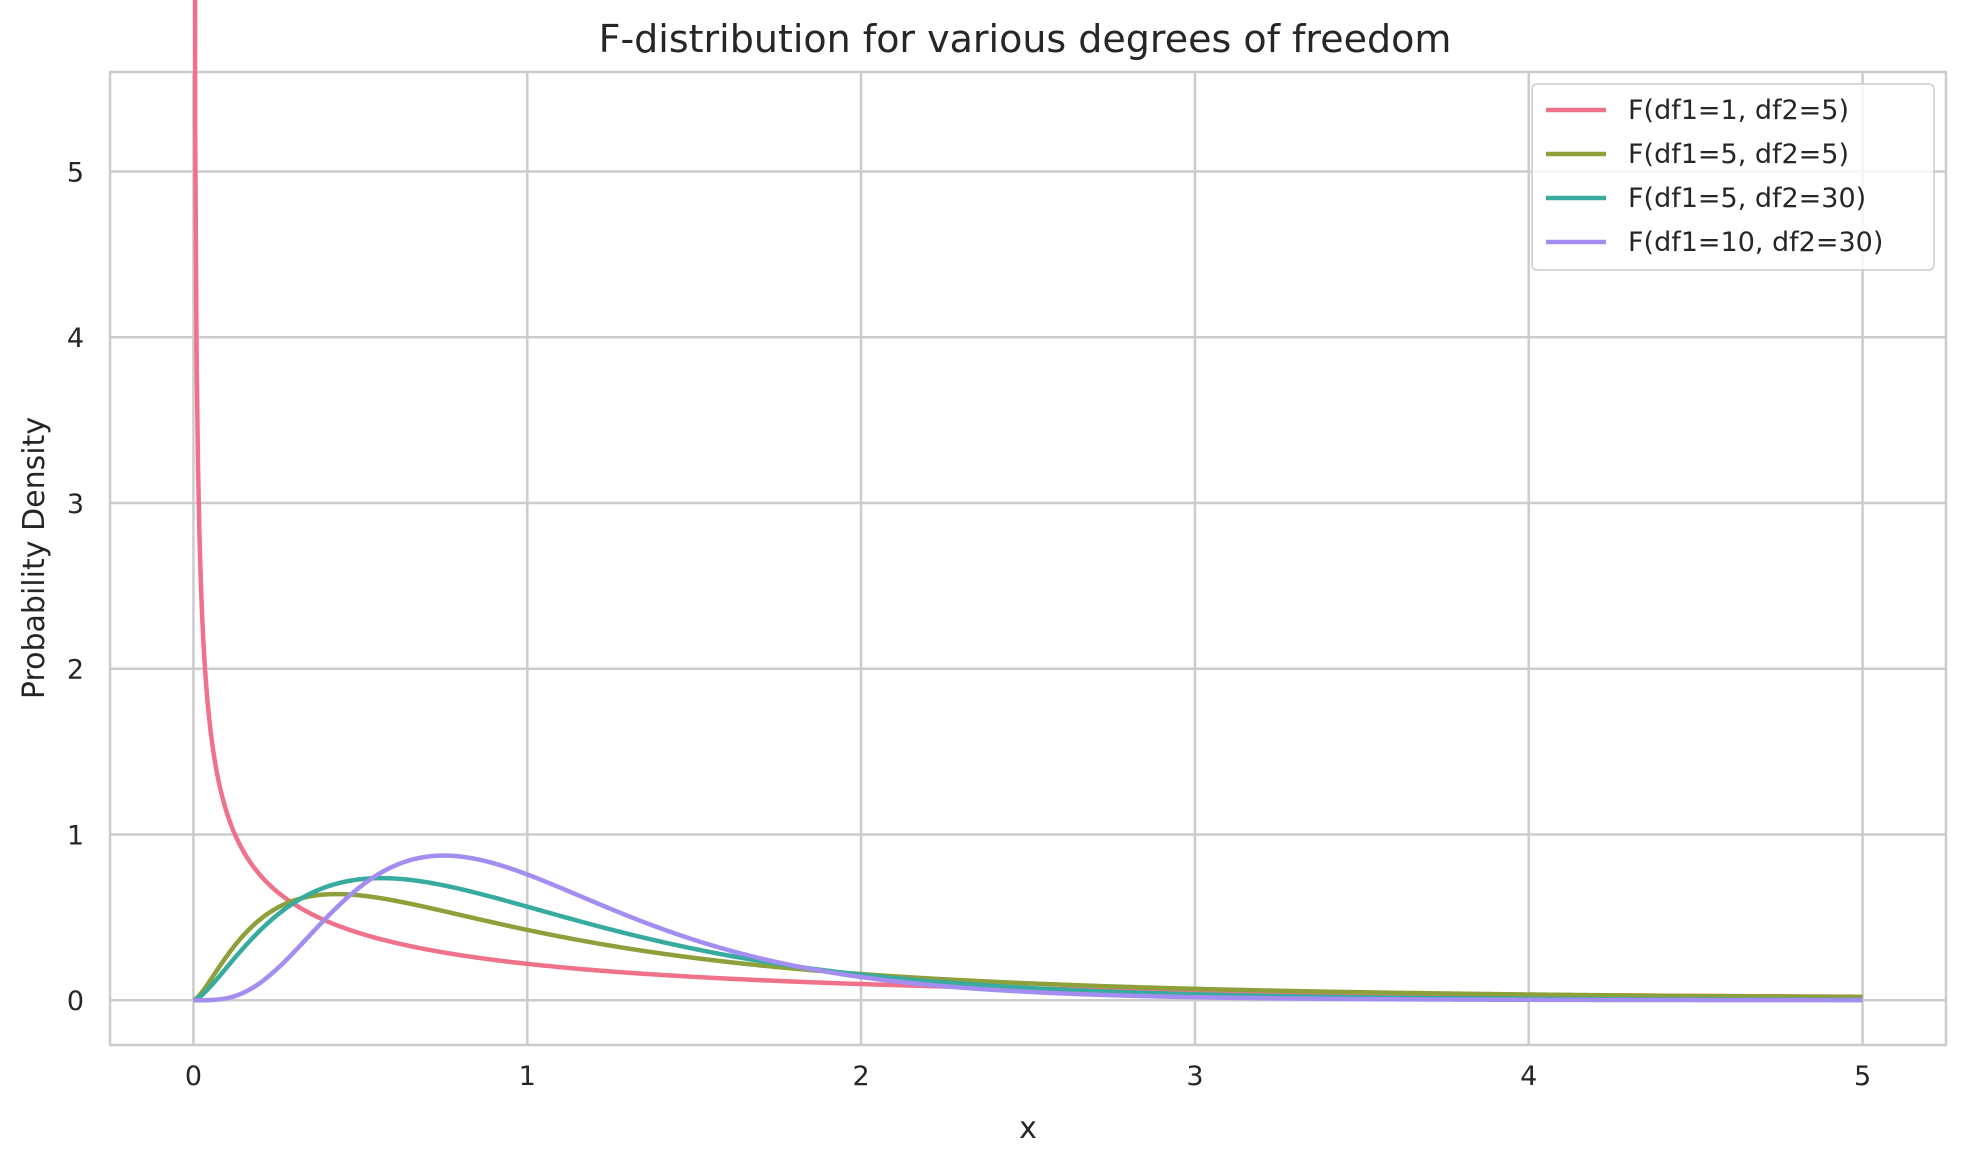  I want to click on x-tick-label: 3, so click(1194, 1076).